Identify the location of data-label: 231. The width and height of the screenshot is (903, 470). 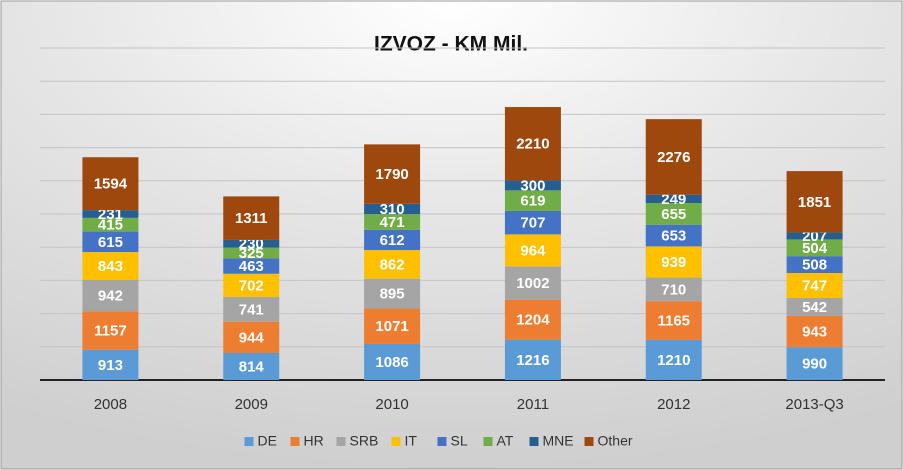
(110, 214).